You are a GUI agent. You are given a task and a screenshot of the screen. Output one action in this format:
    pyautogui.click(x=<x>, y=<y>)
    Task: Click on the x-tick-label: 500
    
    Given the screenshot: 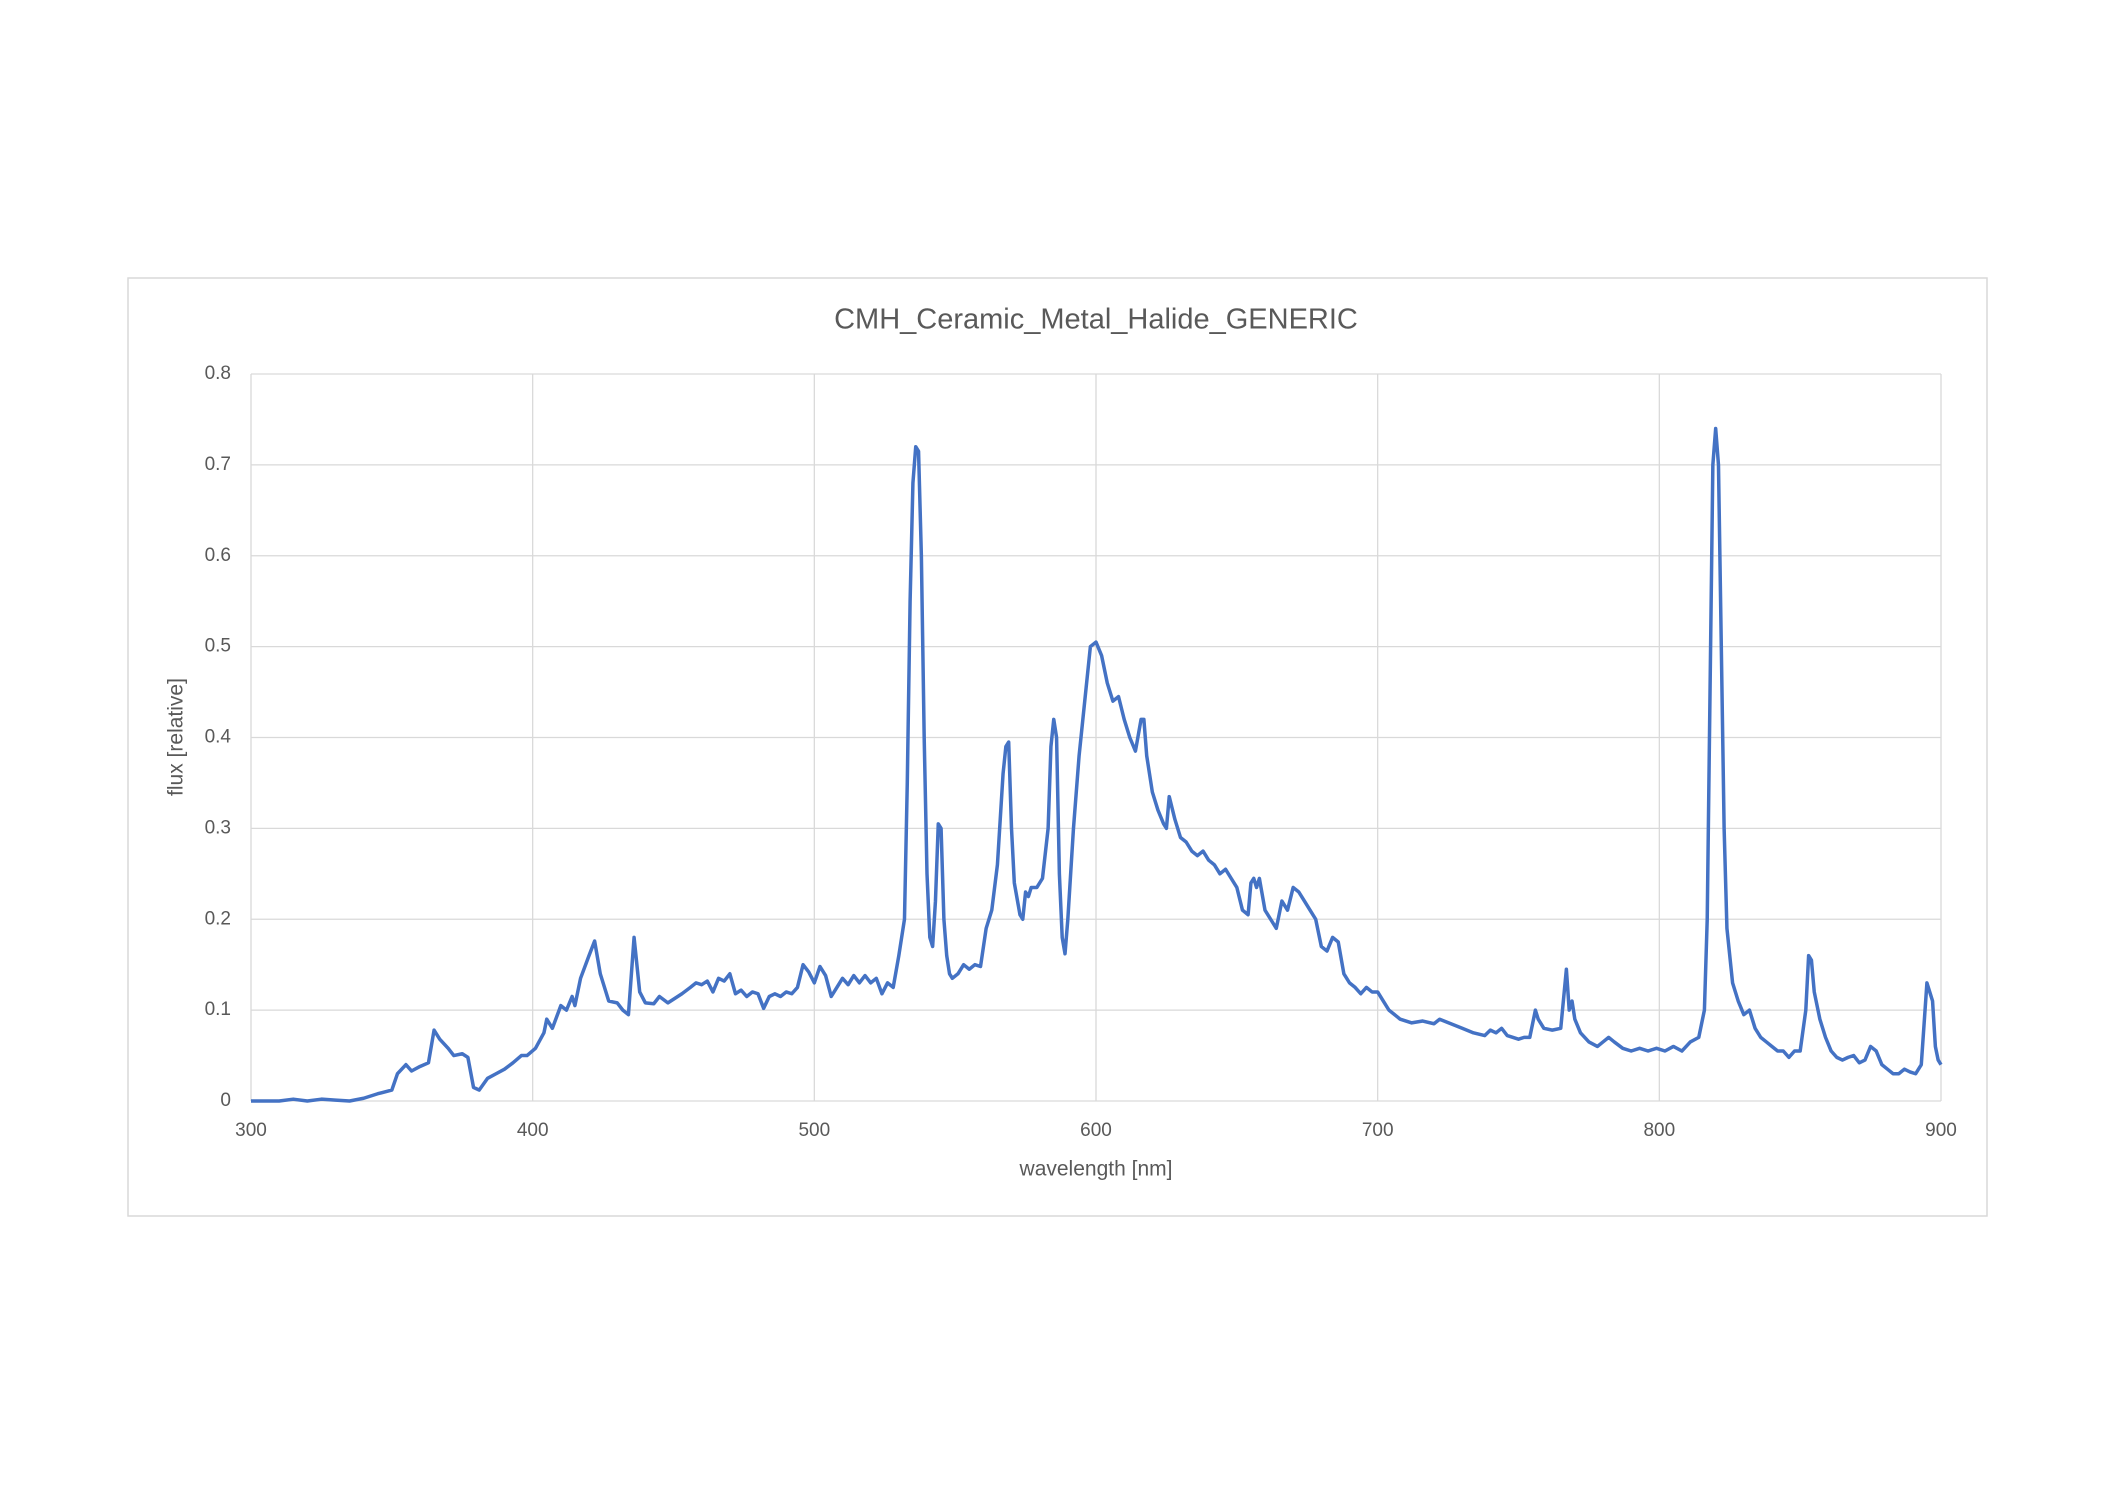 What is the action you would take?
    pyautogui.click(x=814, y=1130)
    